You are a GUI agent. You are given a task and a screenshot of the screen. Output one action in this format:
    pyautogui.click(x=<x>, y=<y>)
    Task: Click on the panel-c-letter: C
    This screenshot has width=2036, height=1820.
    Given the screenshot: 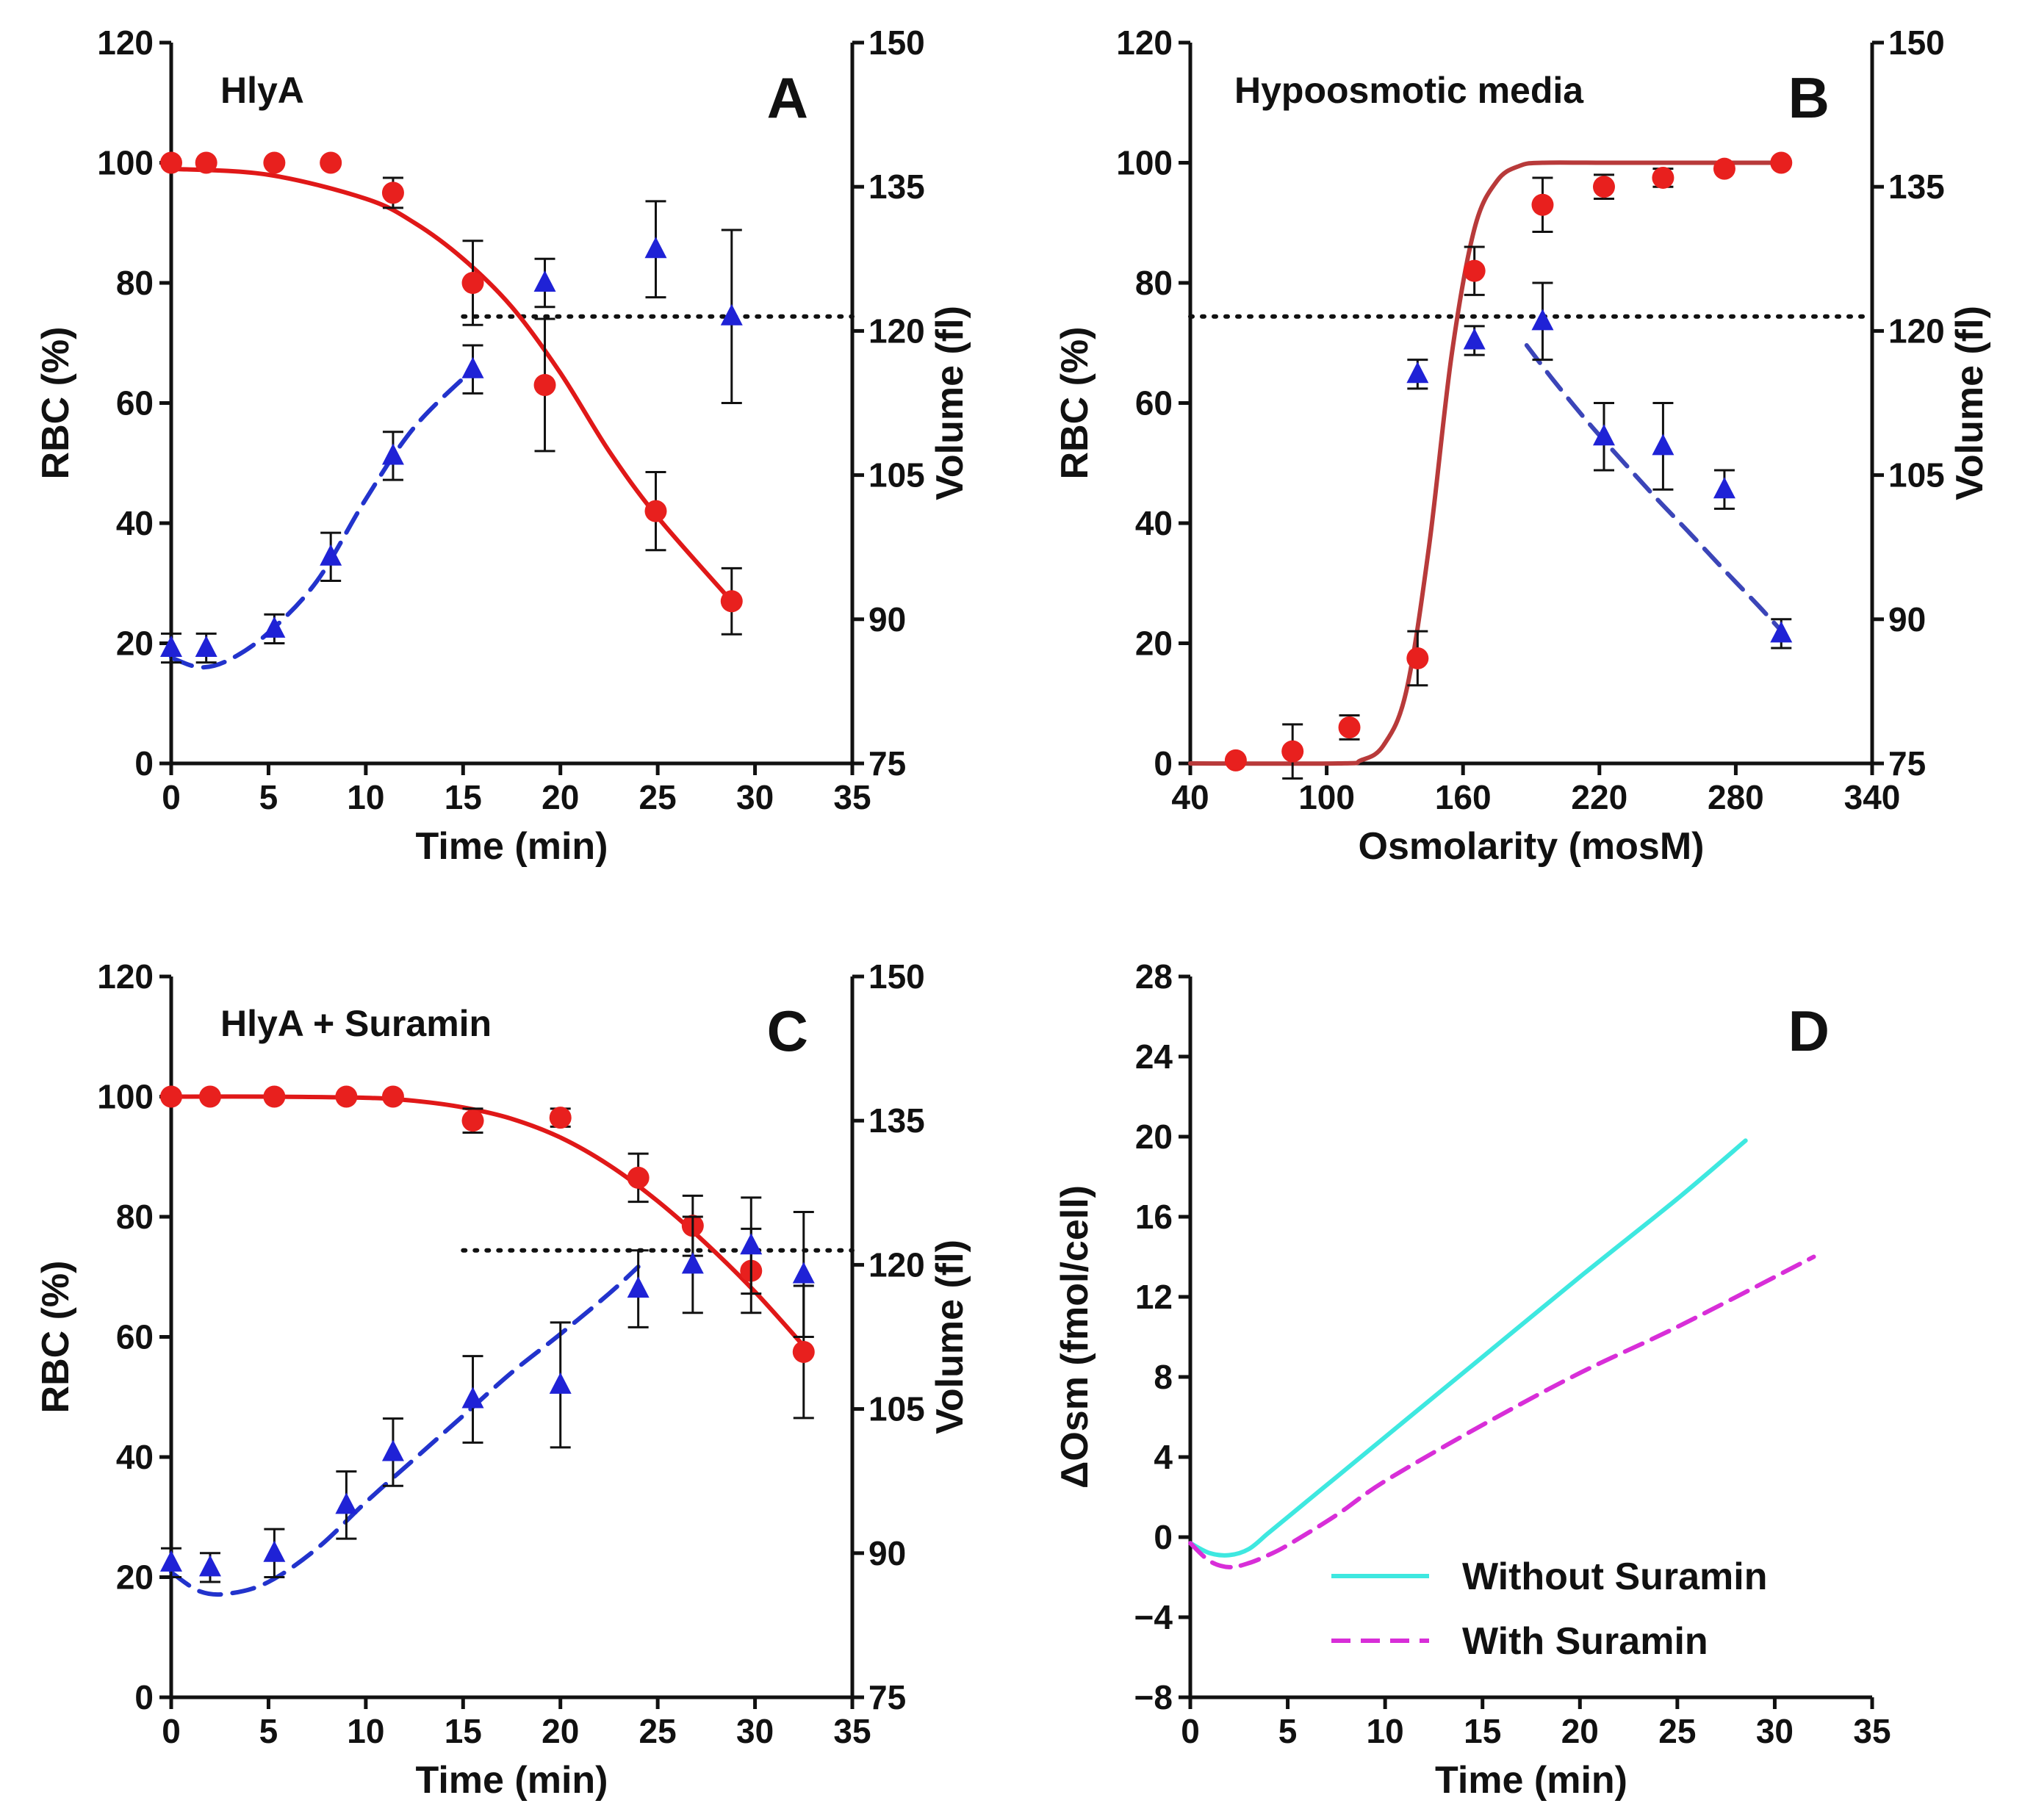 What is the action you would take?
    pyautogui.click(x=788, y=1031)
    